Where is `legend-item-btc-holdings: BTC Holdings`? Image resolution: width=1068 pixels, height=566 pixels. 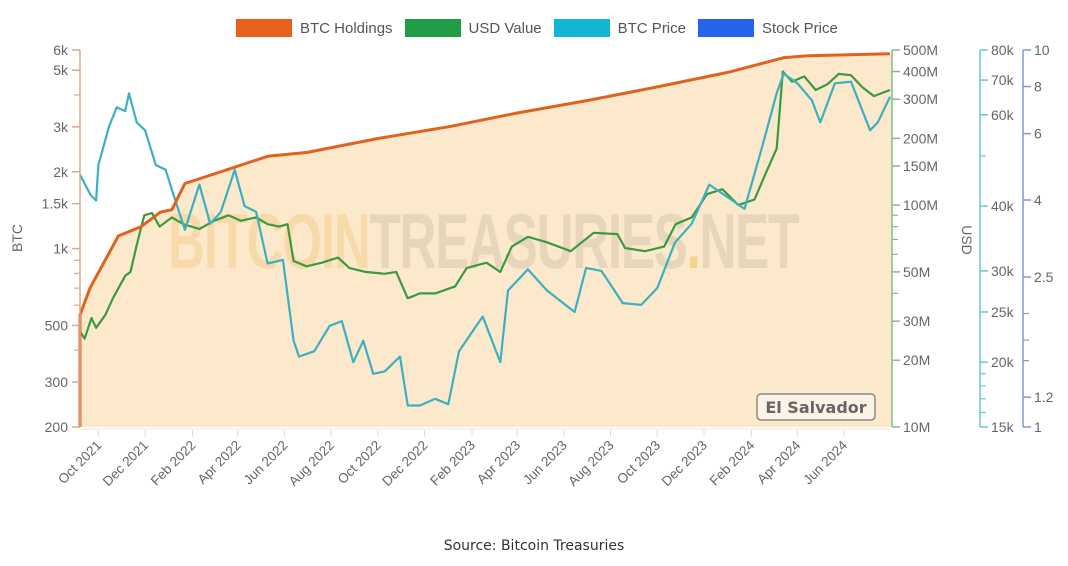 legend-item-btc-holdings: BTC Holdings is located at coordinates (314, 28).